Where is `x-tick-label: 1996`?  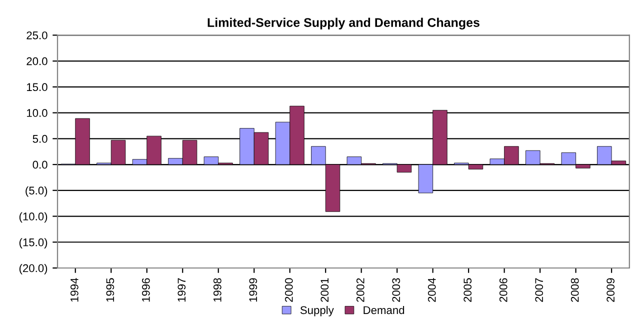 x-tick-label: 1996 is located at coordinates (146, 290).